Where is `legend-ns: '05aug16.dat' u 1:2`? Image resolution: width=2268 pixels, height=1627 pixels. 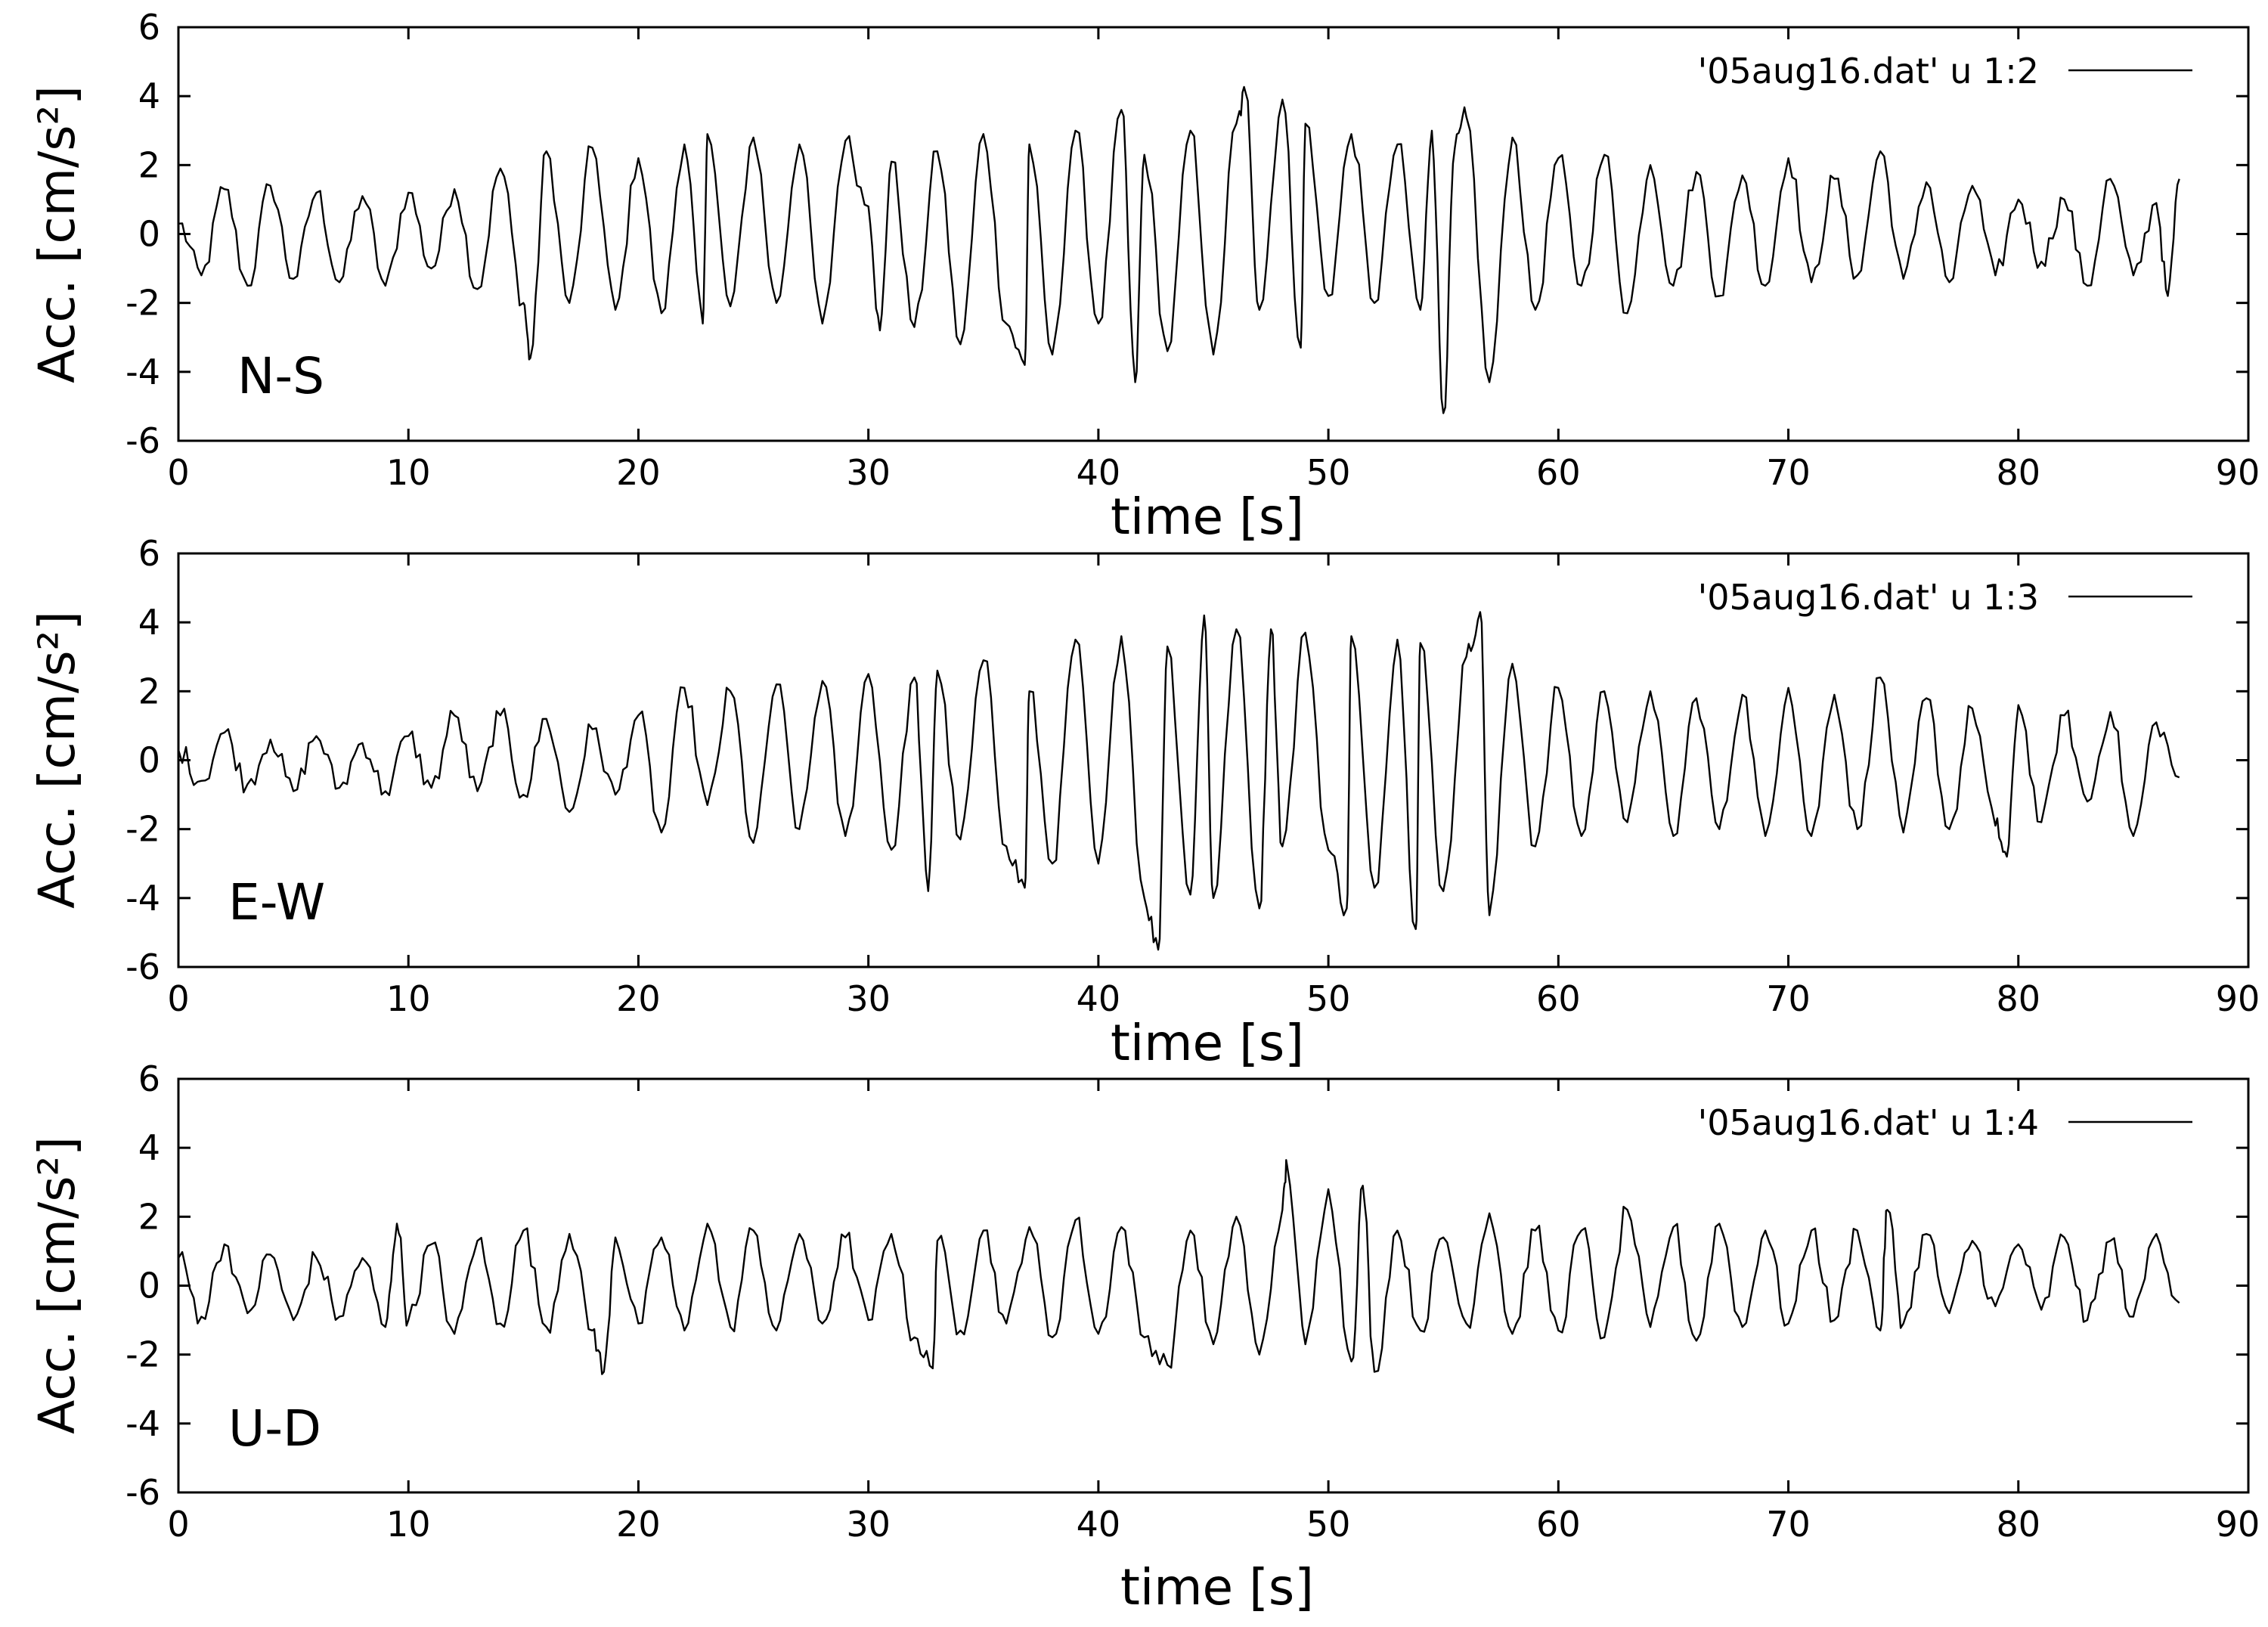
legend-ns: '05aug16.dat' u 1:2 is located at coordinates (1945, 71).